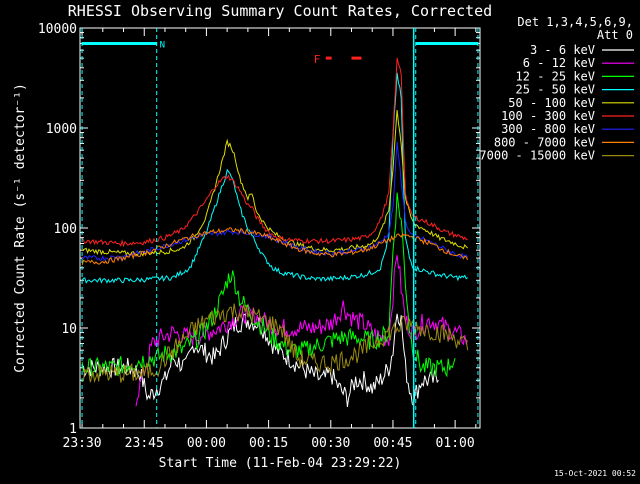 The height and width of the screenshot is (484, 640). Describe the element at coordinates (548, 116) in the screenshot. I see `legend-label: 100 - 300 keV` at that location.